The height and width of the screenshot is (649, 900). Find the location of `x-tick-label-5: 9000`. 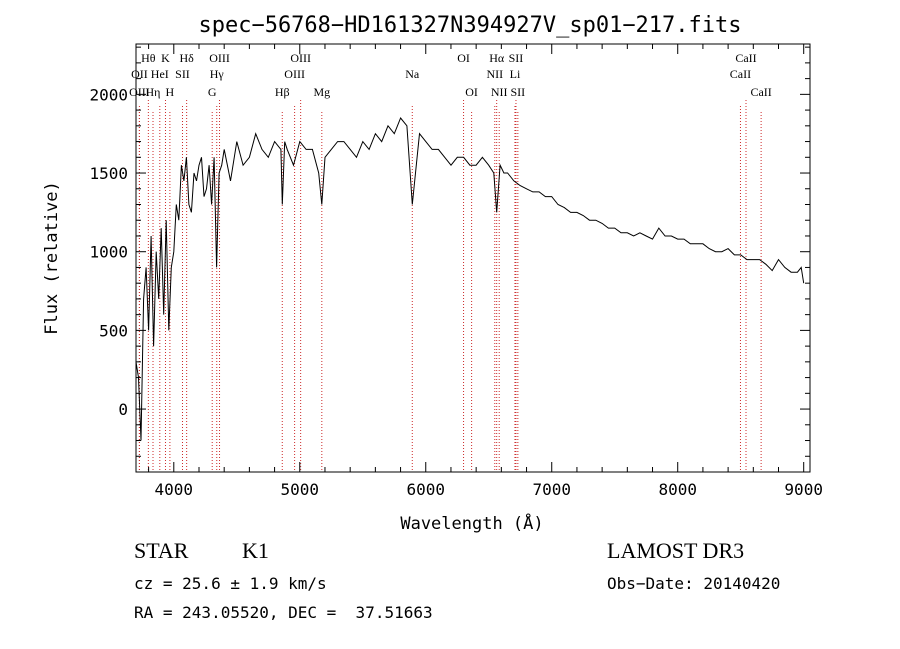

x-tick-label-5: 9000 is located at coordinates (803, 489).